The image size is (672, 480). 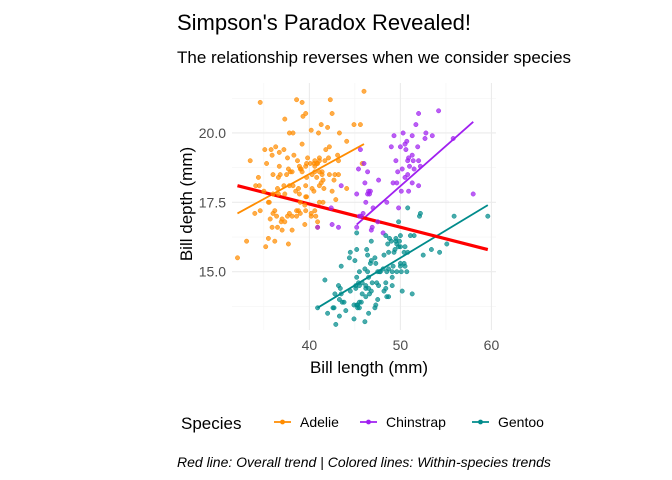 I want to click on legend-key-dot-gentoo, so click(x=480, y=422).